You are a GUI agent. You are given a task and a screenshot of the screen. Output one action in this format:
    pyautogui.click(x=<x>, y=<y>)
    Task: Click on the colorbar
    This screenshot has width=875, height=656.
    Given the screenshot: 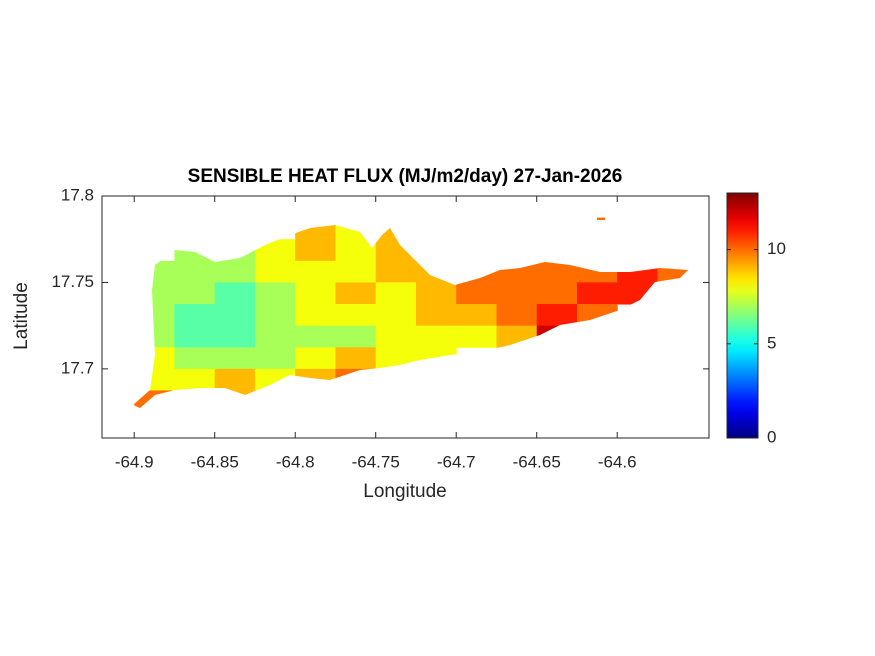 What is the action you would take?
    pyautogui.click(x=742, y=315)
    